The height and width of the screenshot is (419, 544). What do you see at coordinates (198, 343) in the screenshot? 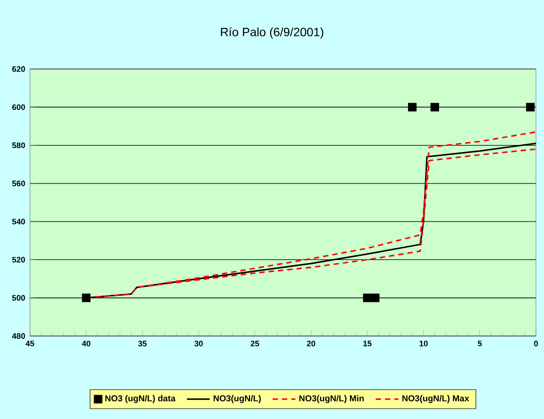
I see `x-tick-label: 30` at bounding box center [198, 343].